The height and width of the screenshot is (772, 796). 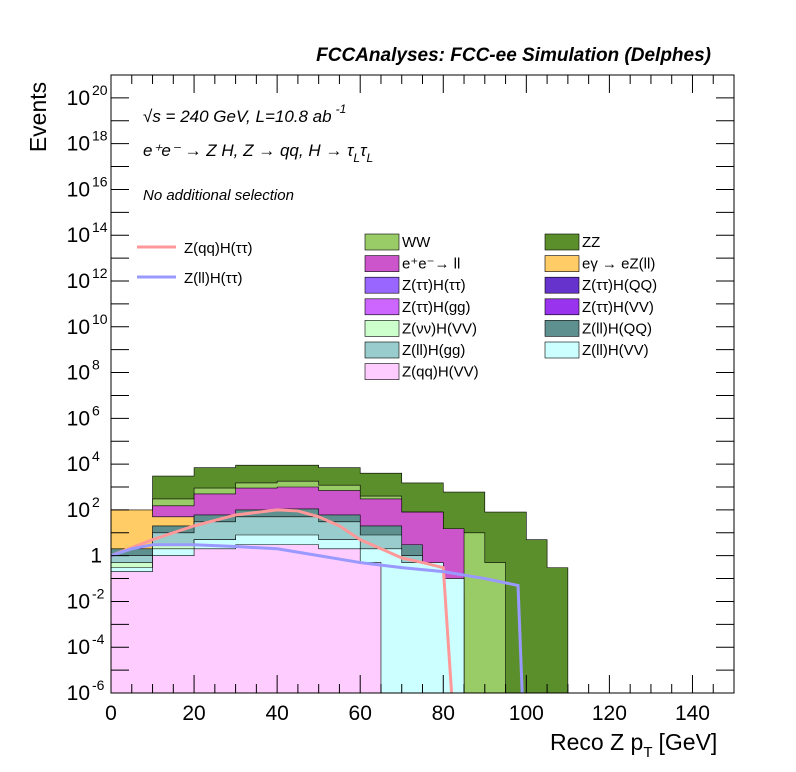 I want to click on legend-line-label: Z(ll)H(ττ), so click(x=213, y=278).